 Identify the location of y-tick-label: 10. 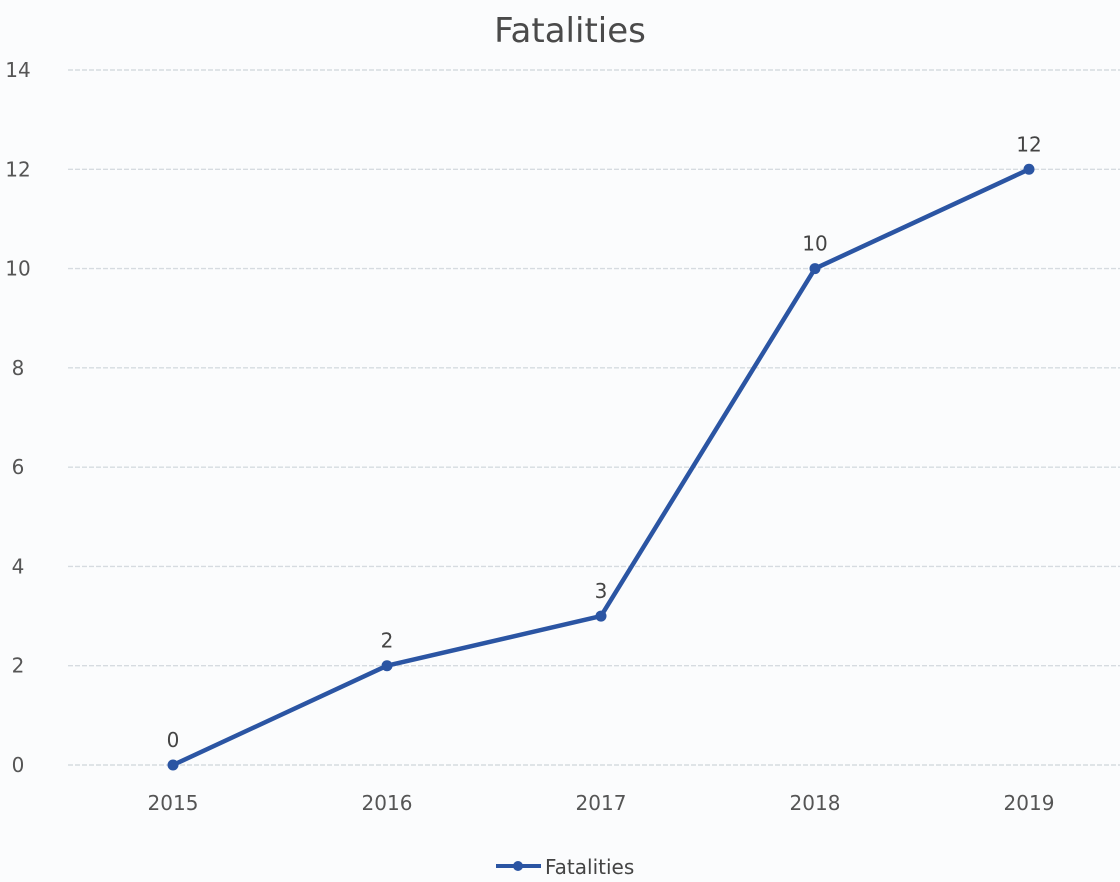
(17, 269).